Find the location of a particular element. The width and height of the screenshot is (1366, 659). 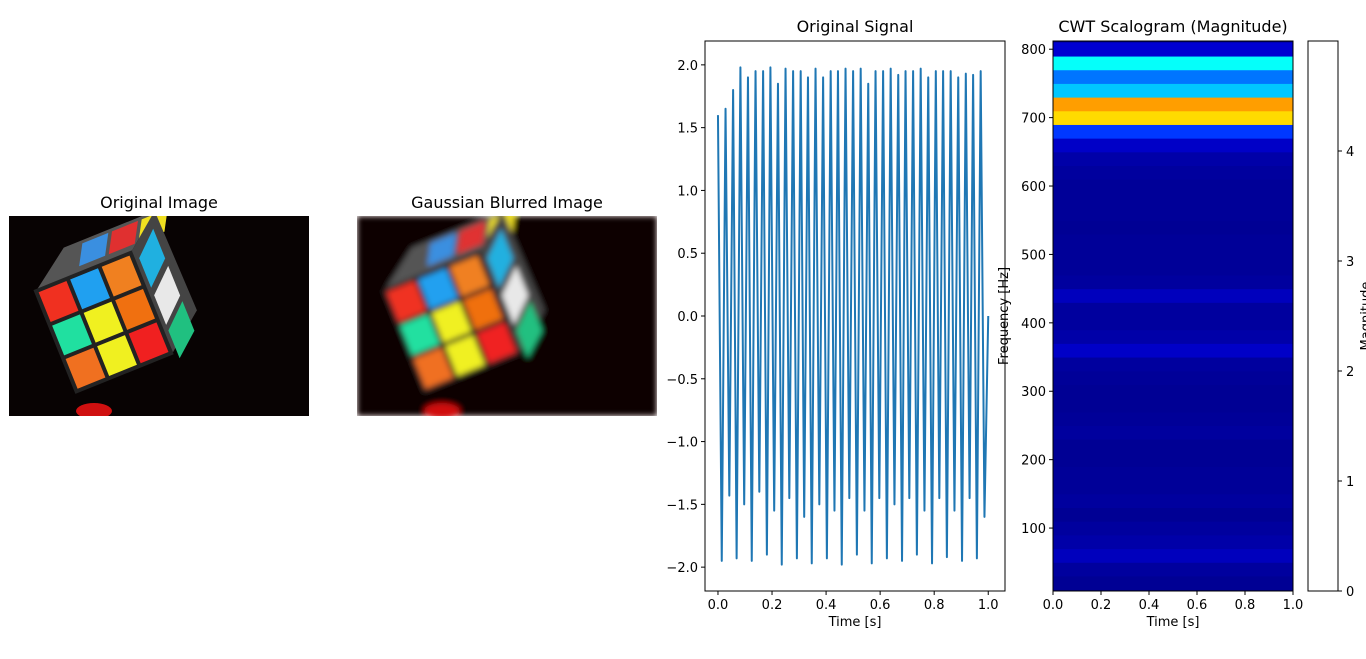

y-tick-label: 600 is located at coordinates (1033, 187).